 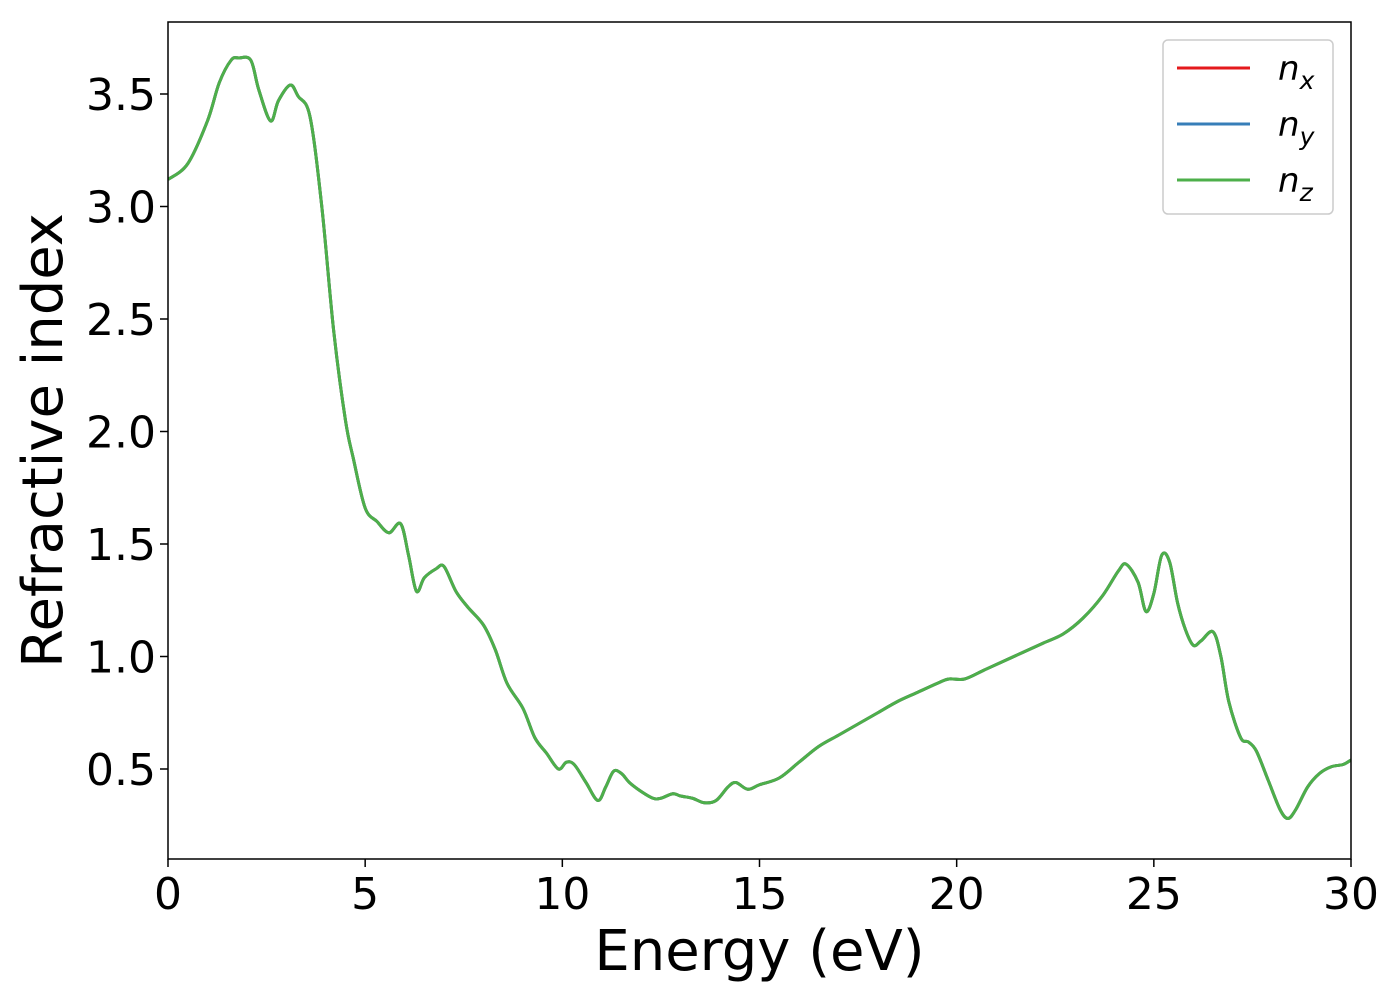 I want to click on y-tick-label: 3.0, so click(x=121, y=208).